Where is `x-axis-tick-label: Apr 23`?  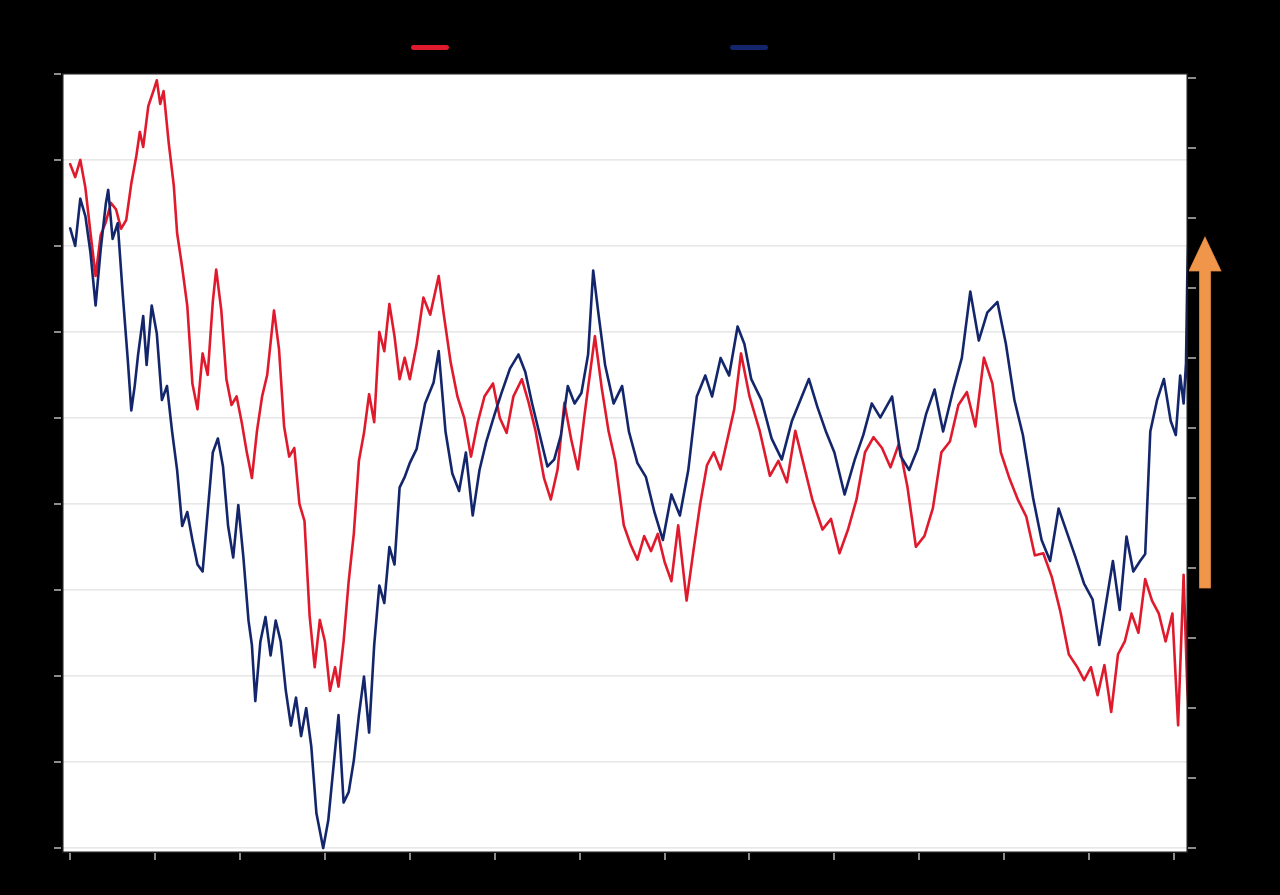 x-axis-tick-label: Apr 23 is located at coordinates (494, 868).